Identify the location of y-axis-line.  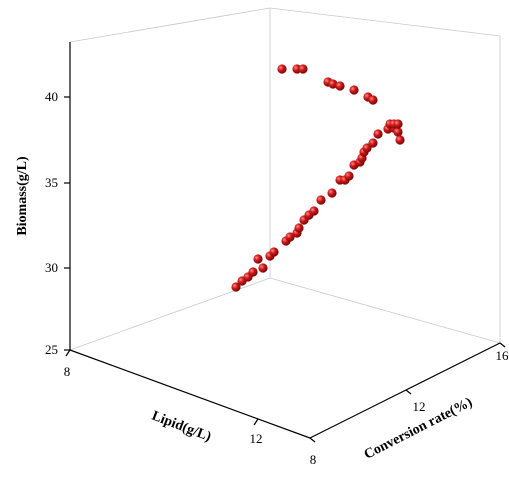
(405, 390).